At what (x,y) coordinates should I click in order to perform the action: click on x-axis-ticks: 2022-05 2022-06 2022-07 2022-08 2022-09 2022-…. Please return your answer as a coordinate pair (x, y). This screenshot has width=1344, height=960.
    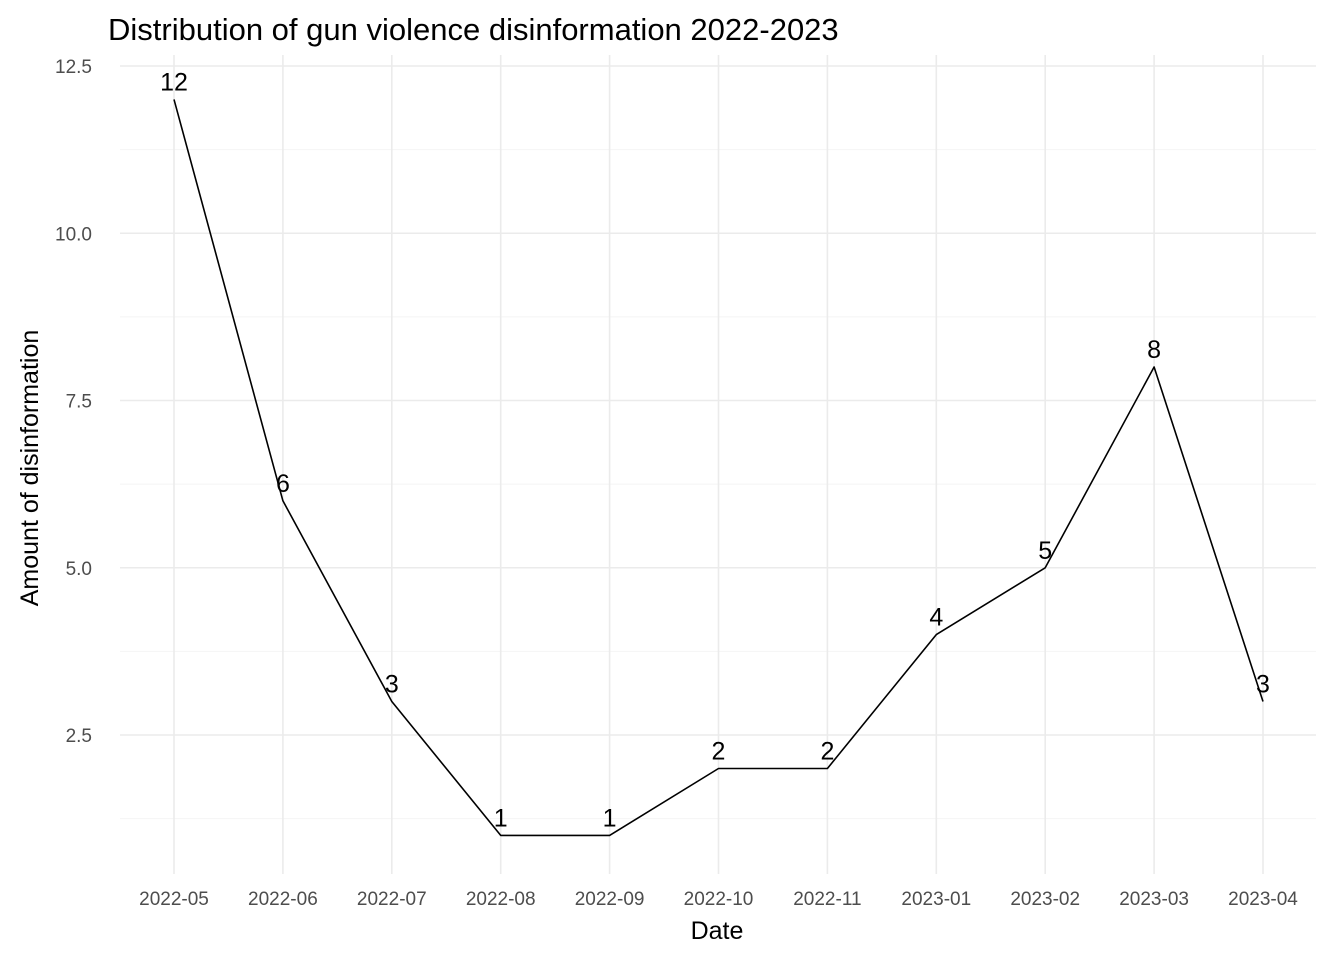
    Looking at the image, I should click on (718, 899).